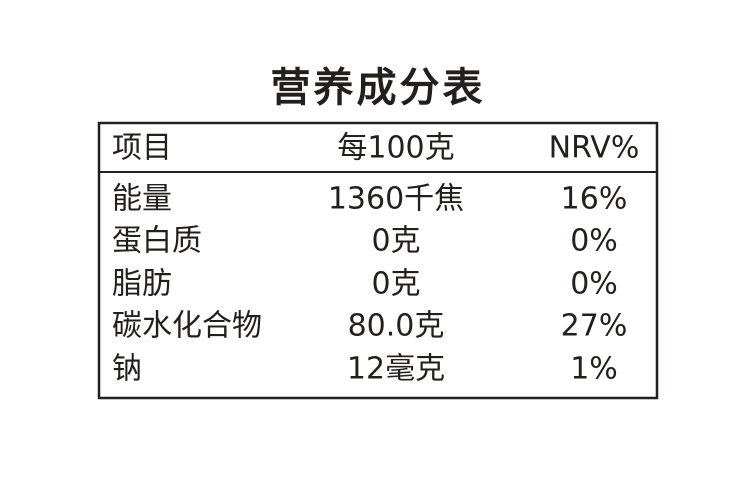 This screenshot has height=490, width=750. I want to click on table-cell: 80.0克, so click(396, 326).